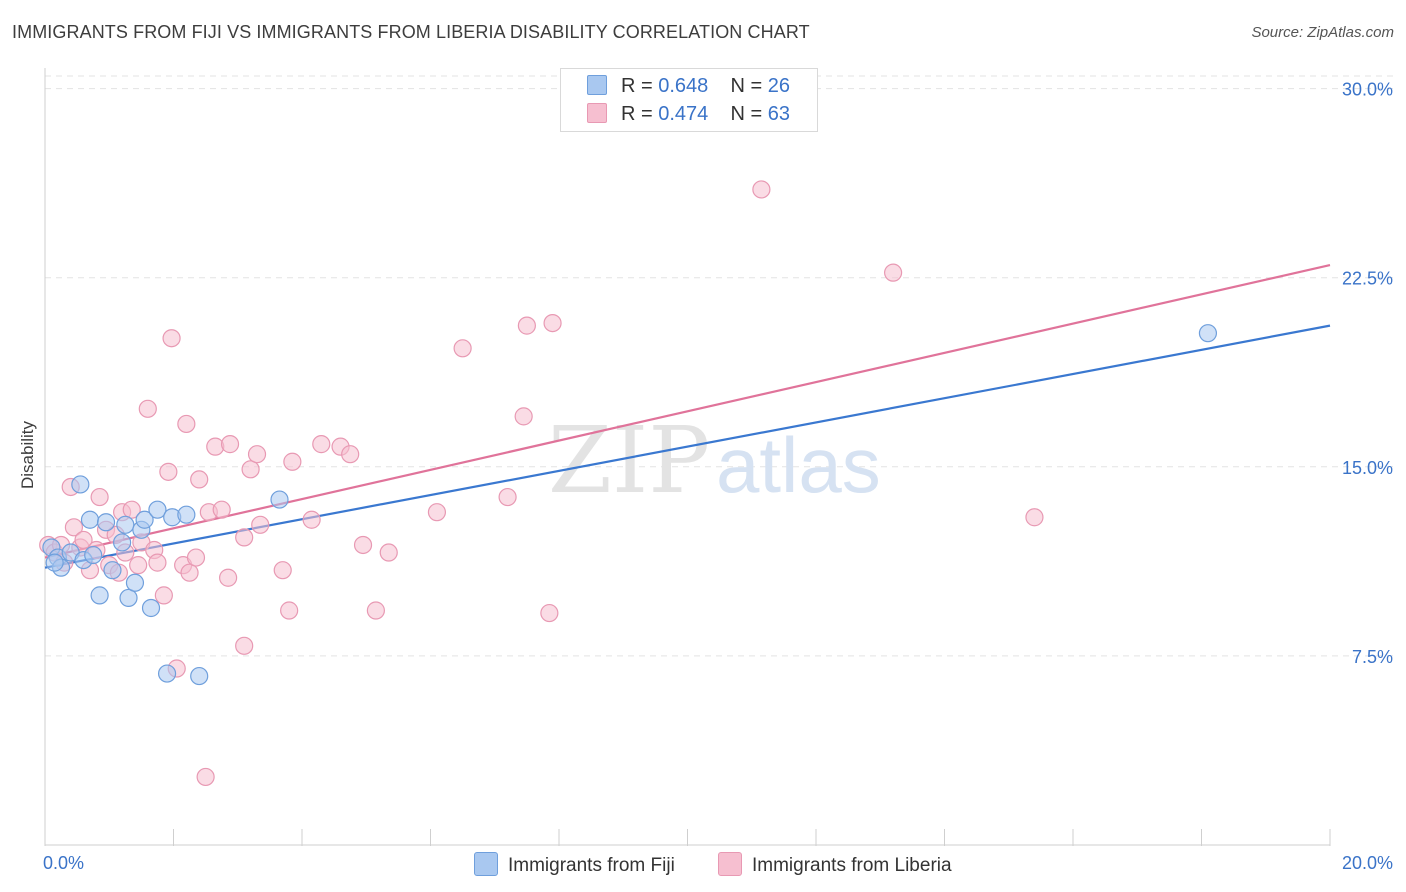  What do you see at coordinates (1367, 90) in the screenshot?
I see `y-tick-label: 30.0%` at bounding box center [1367, 90].